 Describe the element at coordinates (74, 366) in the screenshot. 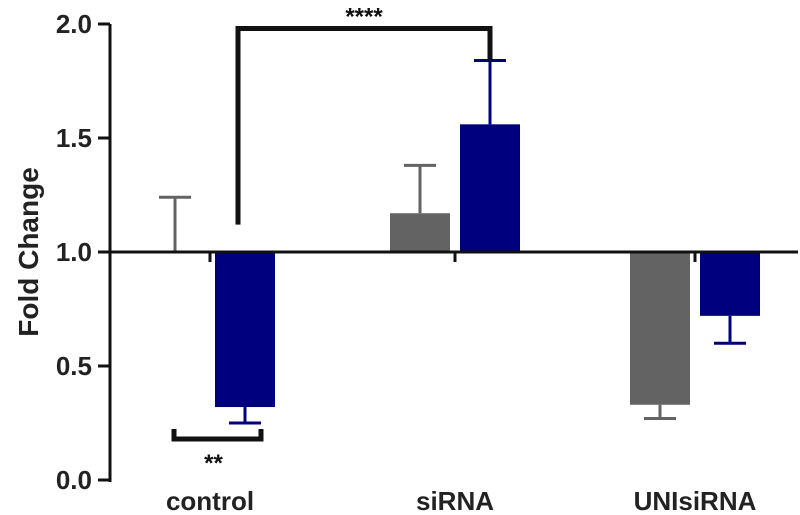

I see `y-tick-label: 0.5` at that location.